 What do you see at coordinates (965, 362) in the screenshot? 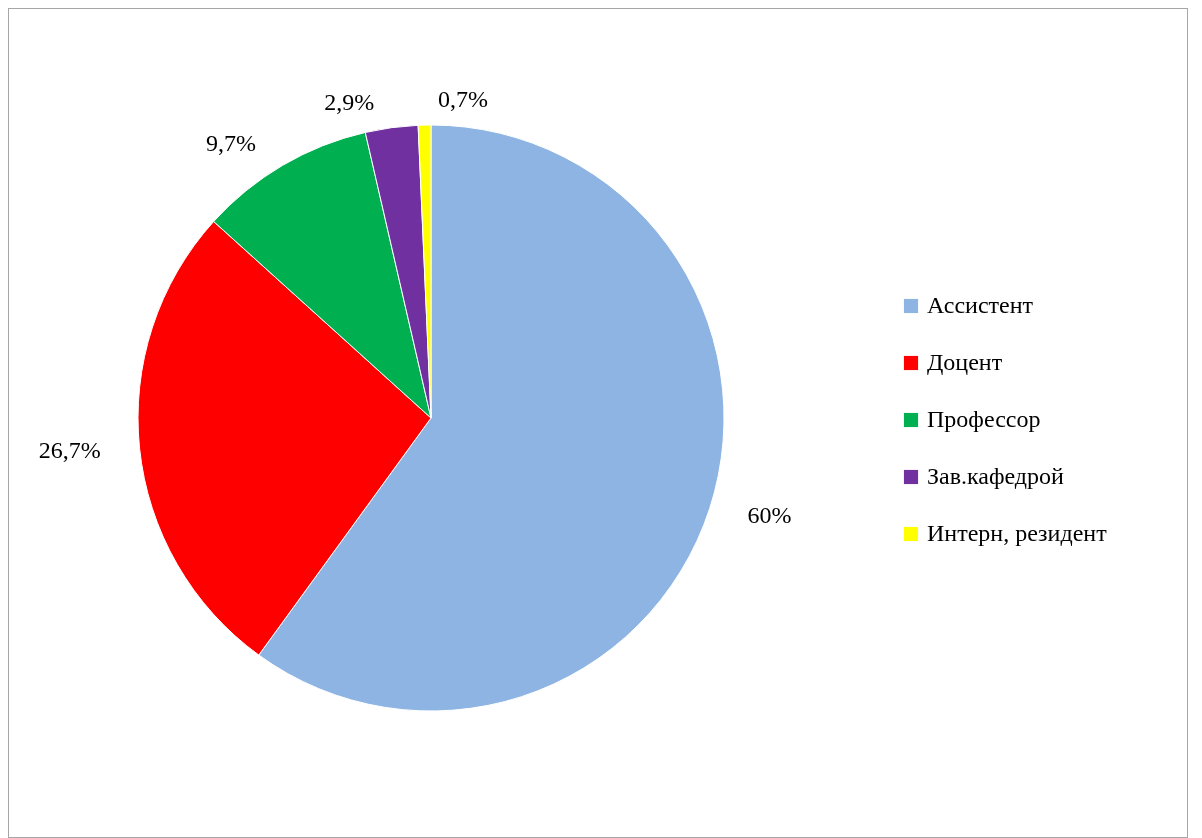
I see `legend-label: Доцент` at bounding box center [965, 362].